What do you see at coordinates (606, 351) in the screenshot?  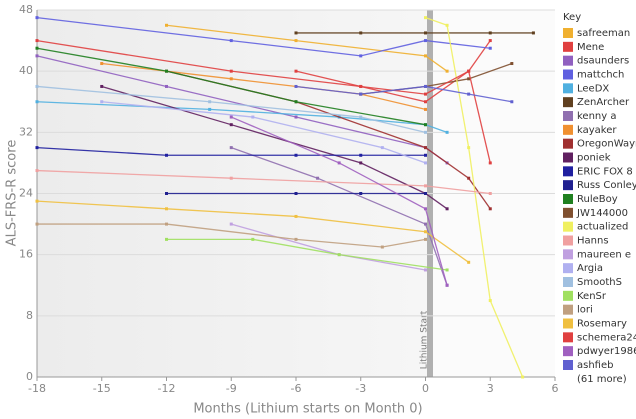 I see `legend-label: pdwyer1986` at bounding box center [606, 351].